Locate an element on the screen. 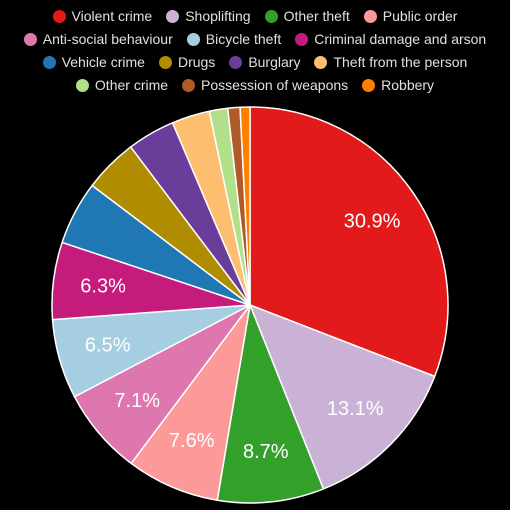 Image resolution: width=510 pixels, height=510 pixels. pie-slice-public-order is located at coordinates (190, 403).